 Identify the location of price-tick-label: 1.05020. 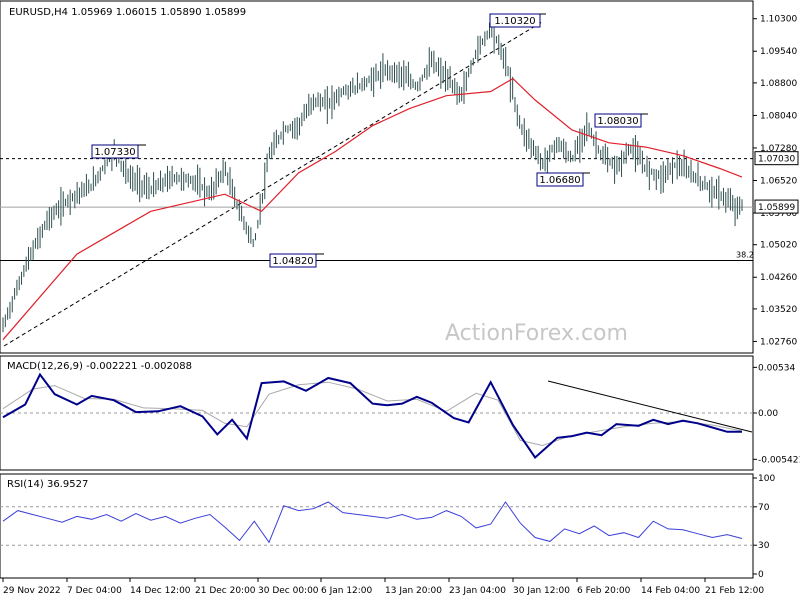
(778, 246).